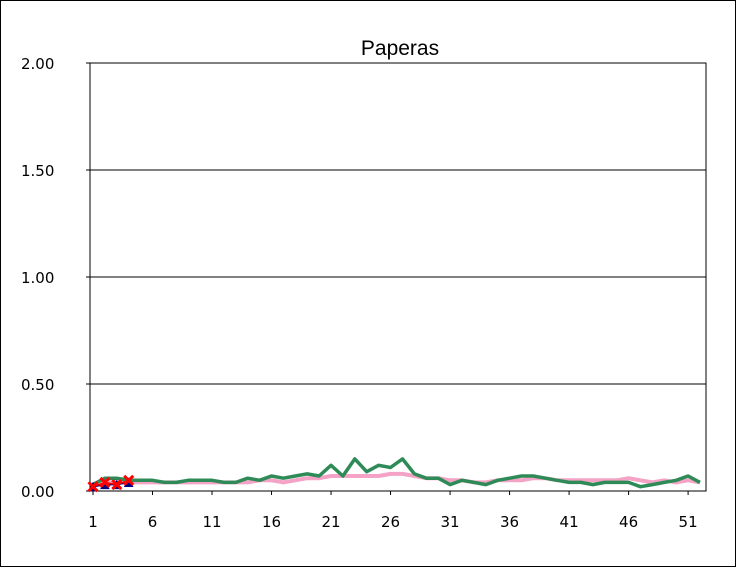 The image size is (736, 568). What do you see at coordinates (37, 492) in the screenshot?
I see `y-tick-label: 0.00` at bounding box center [37, 492].